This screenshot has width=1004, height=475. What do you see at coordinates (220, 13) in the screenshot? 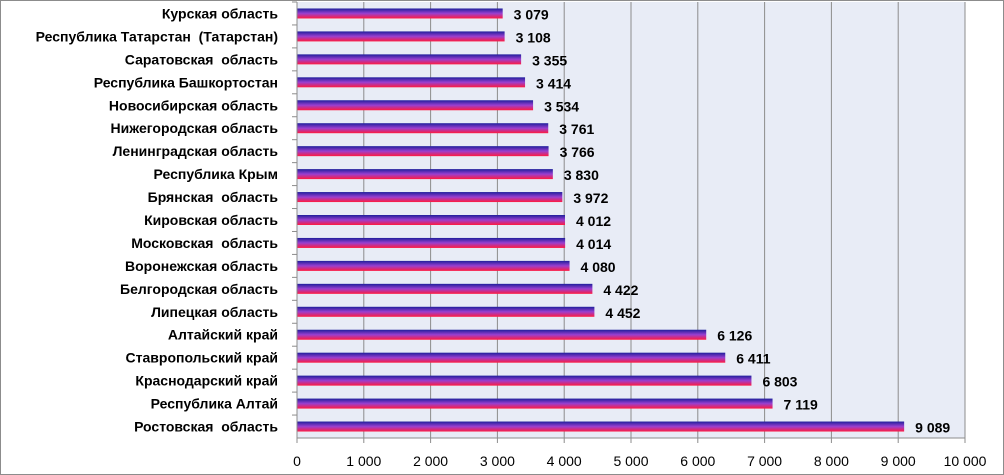
I see `category-label: Курская область` at bounding box center [220, 13].